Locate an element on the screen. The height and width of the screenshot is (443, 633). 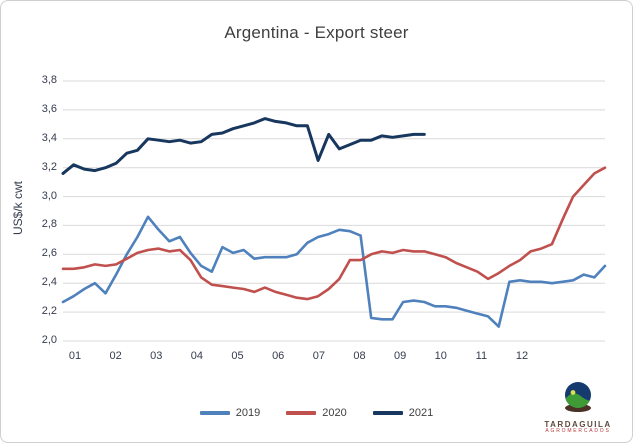
legend-label-2020: 2020 is located at coordinates (334, 413).